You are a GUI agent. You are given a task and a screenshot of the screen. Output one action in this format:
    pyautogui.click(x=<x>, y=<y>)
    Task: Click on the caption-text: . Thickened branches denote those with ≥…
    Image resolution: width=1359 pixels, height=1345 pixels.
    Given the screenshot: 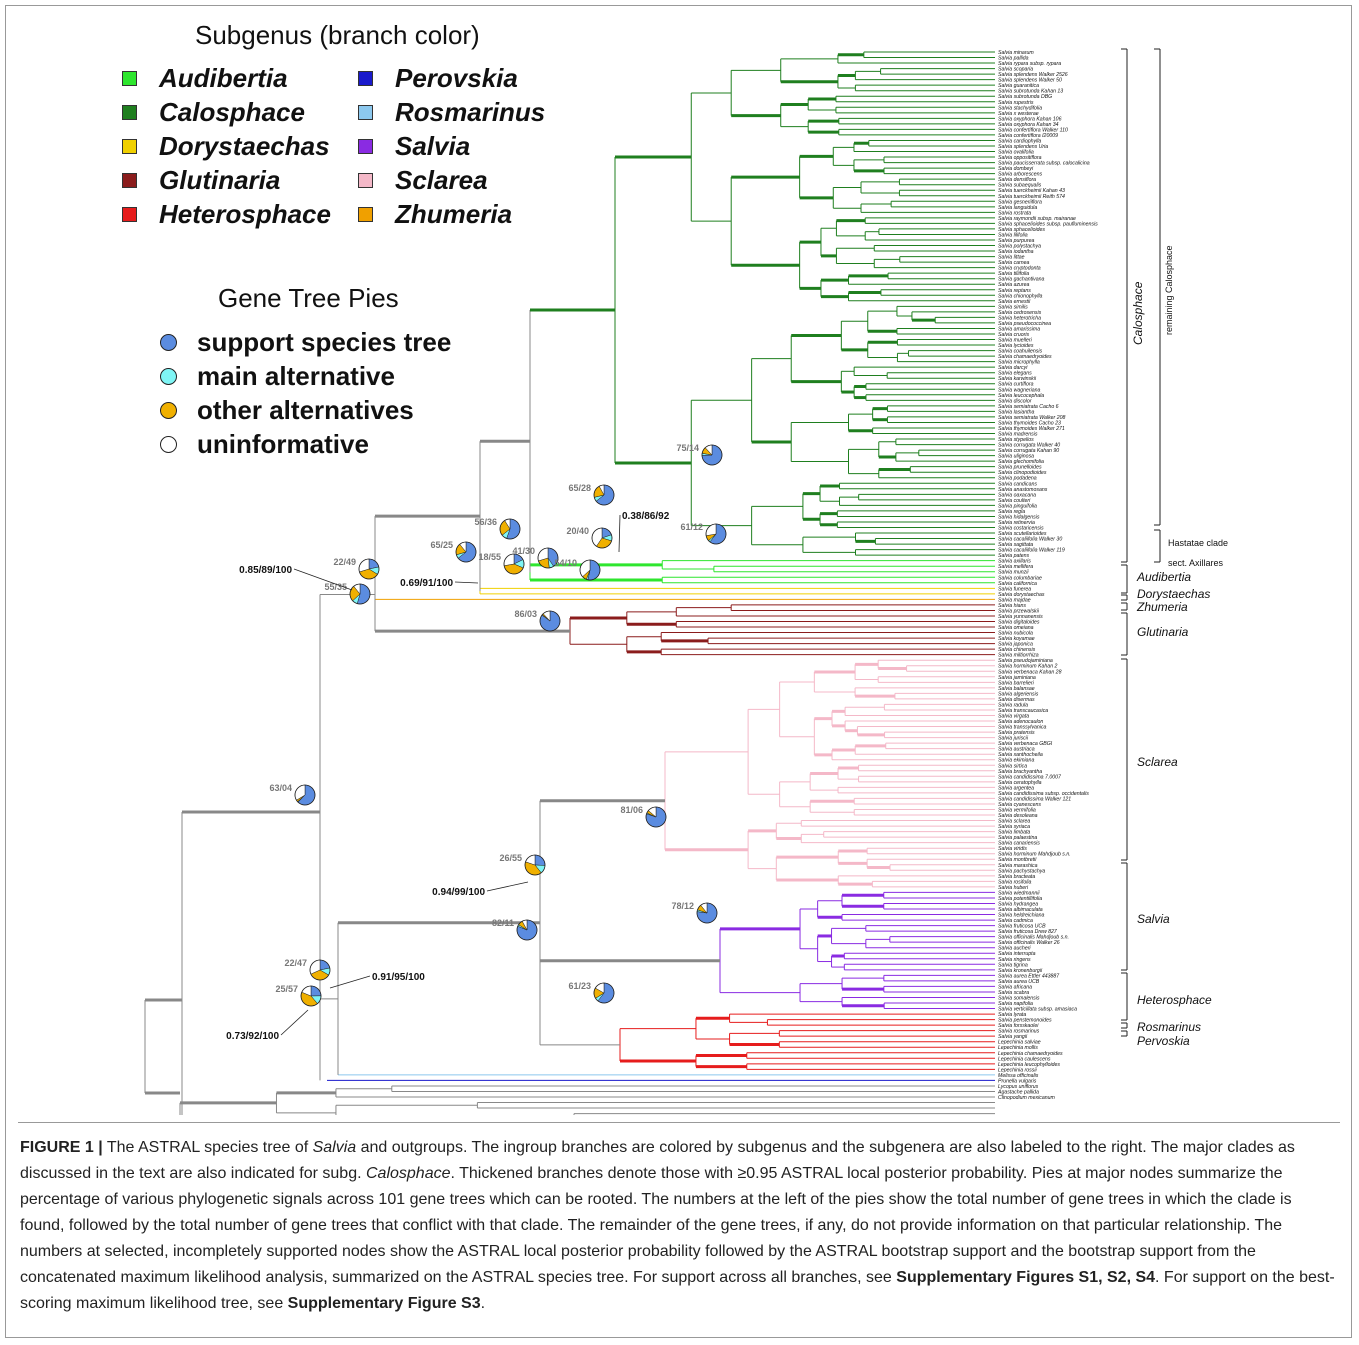 What is the action you would take?
    pyautogui.click(x=656, y=1225)
    